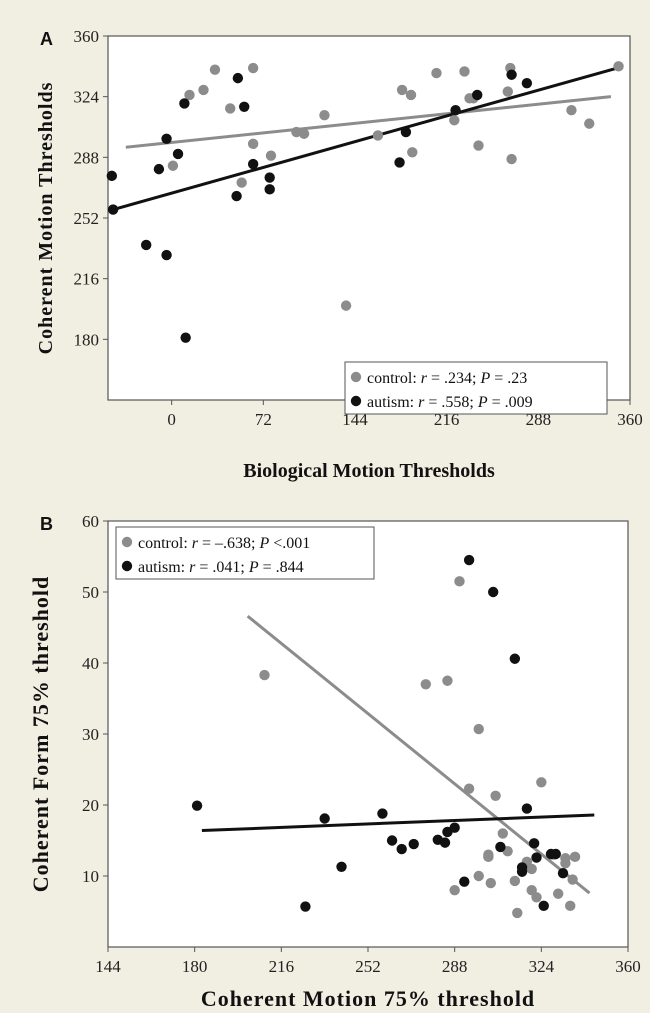  Describe the element at coordinates (90, 521) in the screenshot. I see `y-tick-label: 60` at that location.